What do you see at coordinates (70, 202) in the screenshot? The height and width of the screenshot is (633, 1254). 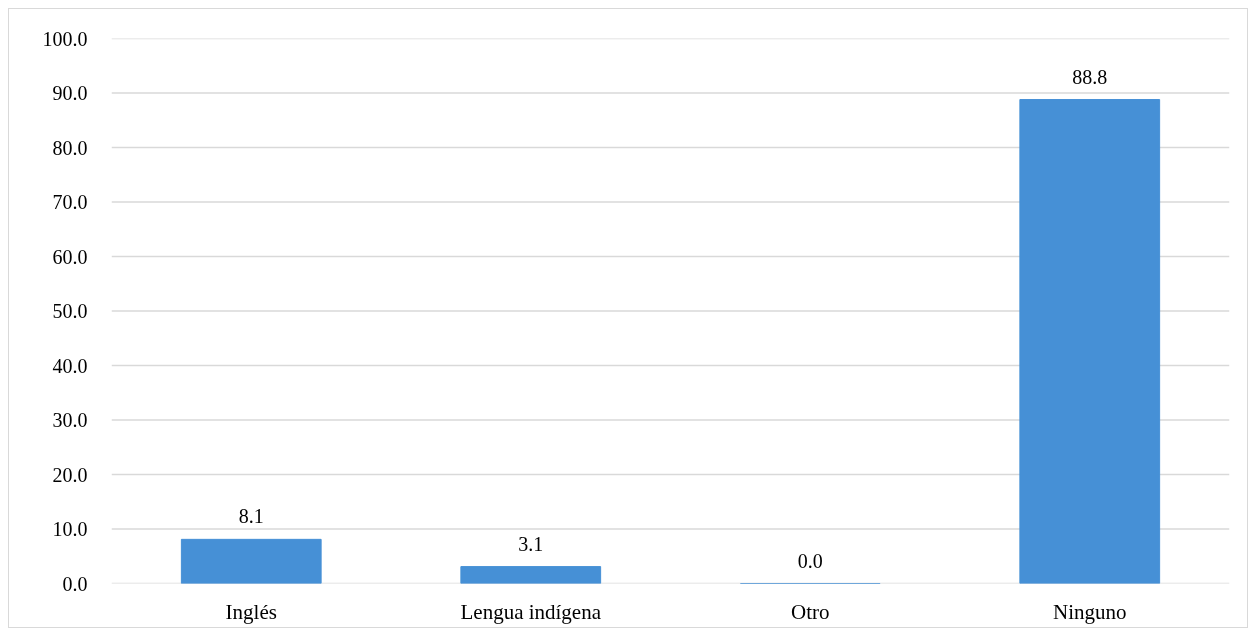 I see `y-tick-label: 70.0` at bounding box center [70, 202].